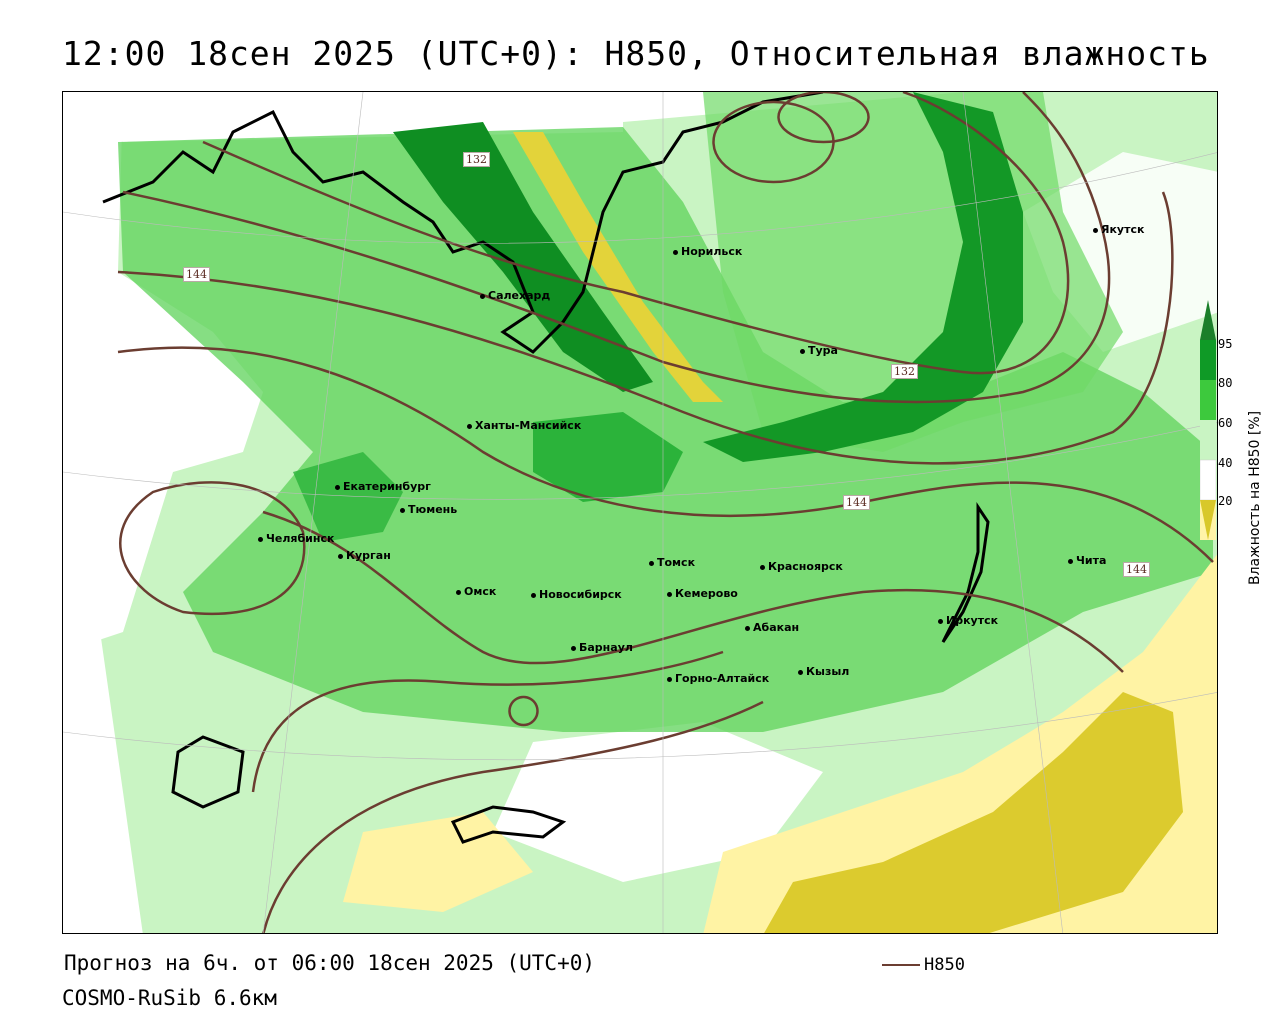 Image resolution: width=1280 pixels, height=1024 pixels. I want to click on city-label: Иркутск, so click(968, 620).